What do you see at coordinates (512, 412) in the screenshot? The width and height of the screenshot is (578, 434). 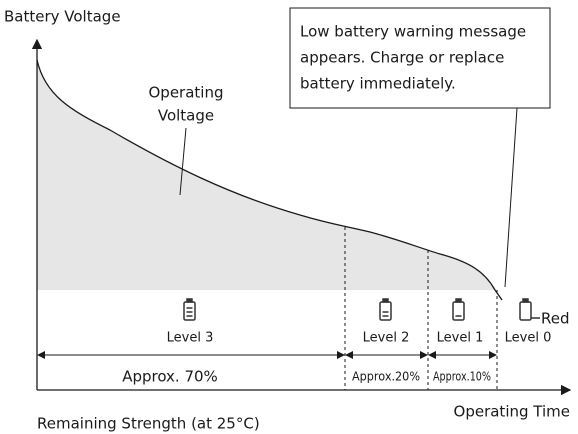 I see `x-axis-label: Operating Time` at bounding box center [512, 412].